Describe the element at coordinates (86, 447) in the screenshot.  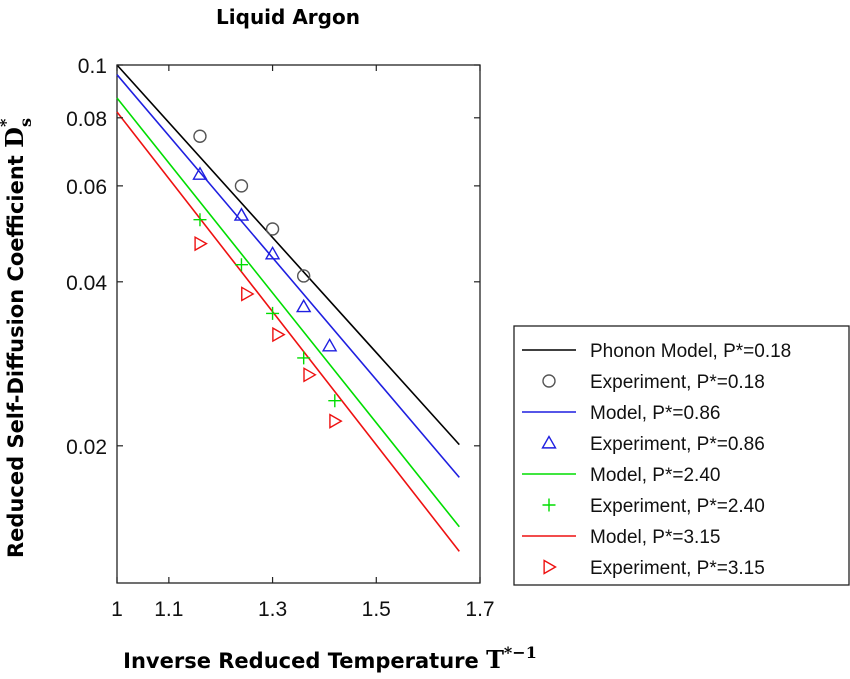
I see `y-tick-label: 0.02` at that location.